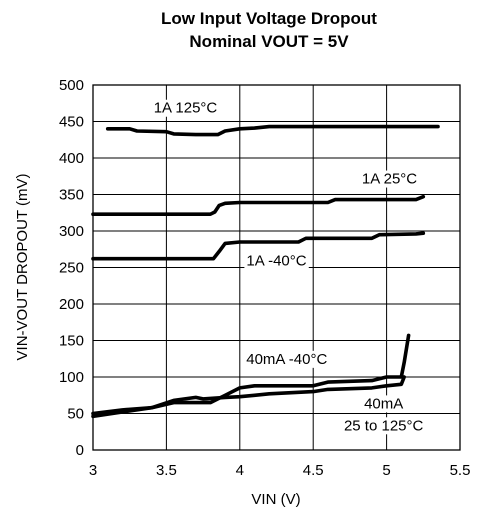  I want to click on series-annotation: 40mA, so click(383, 403).